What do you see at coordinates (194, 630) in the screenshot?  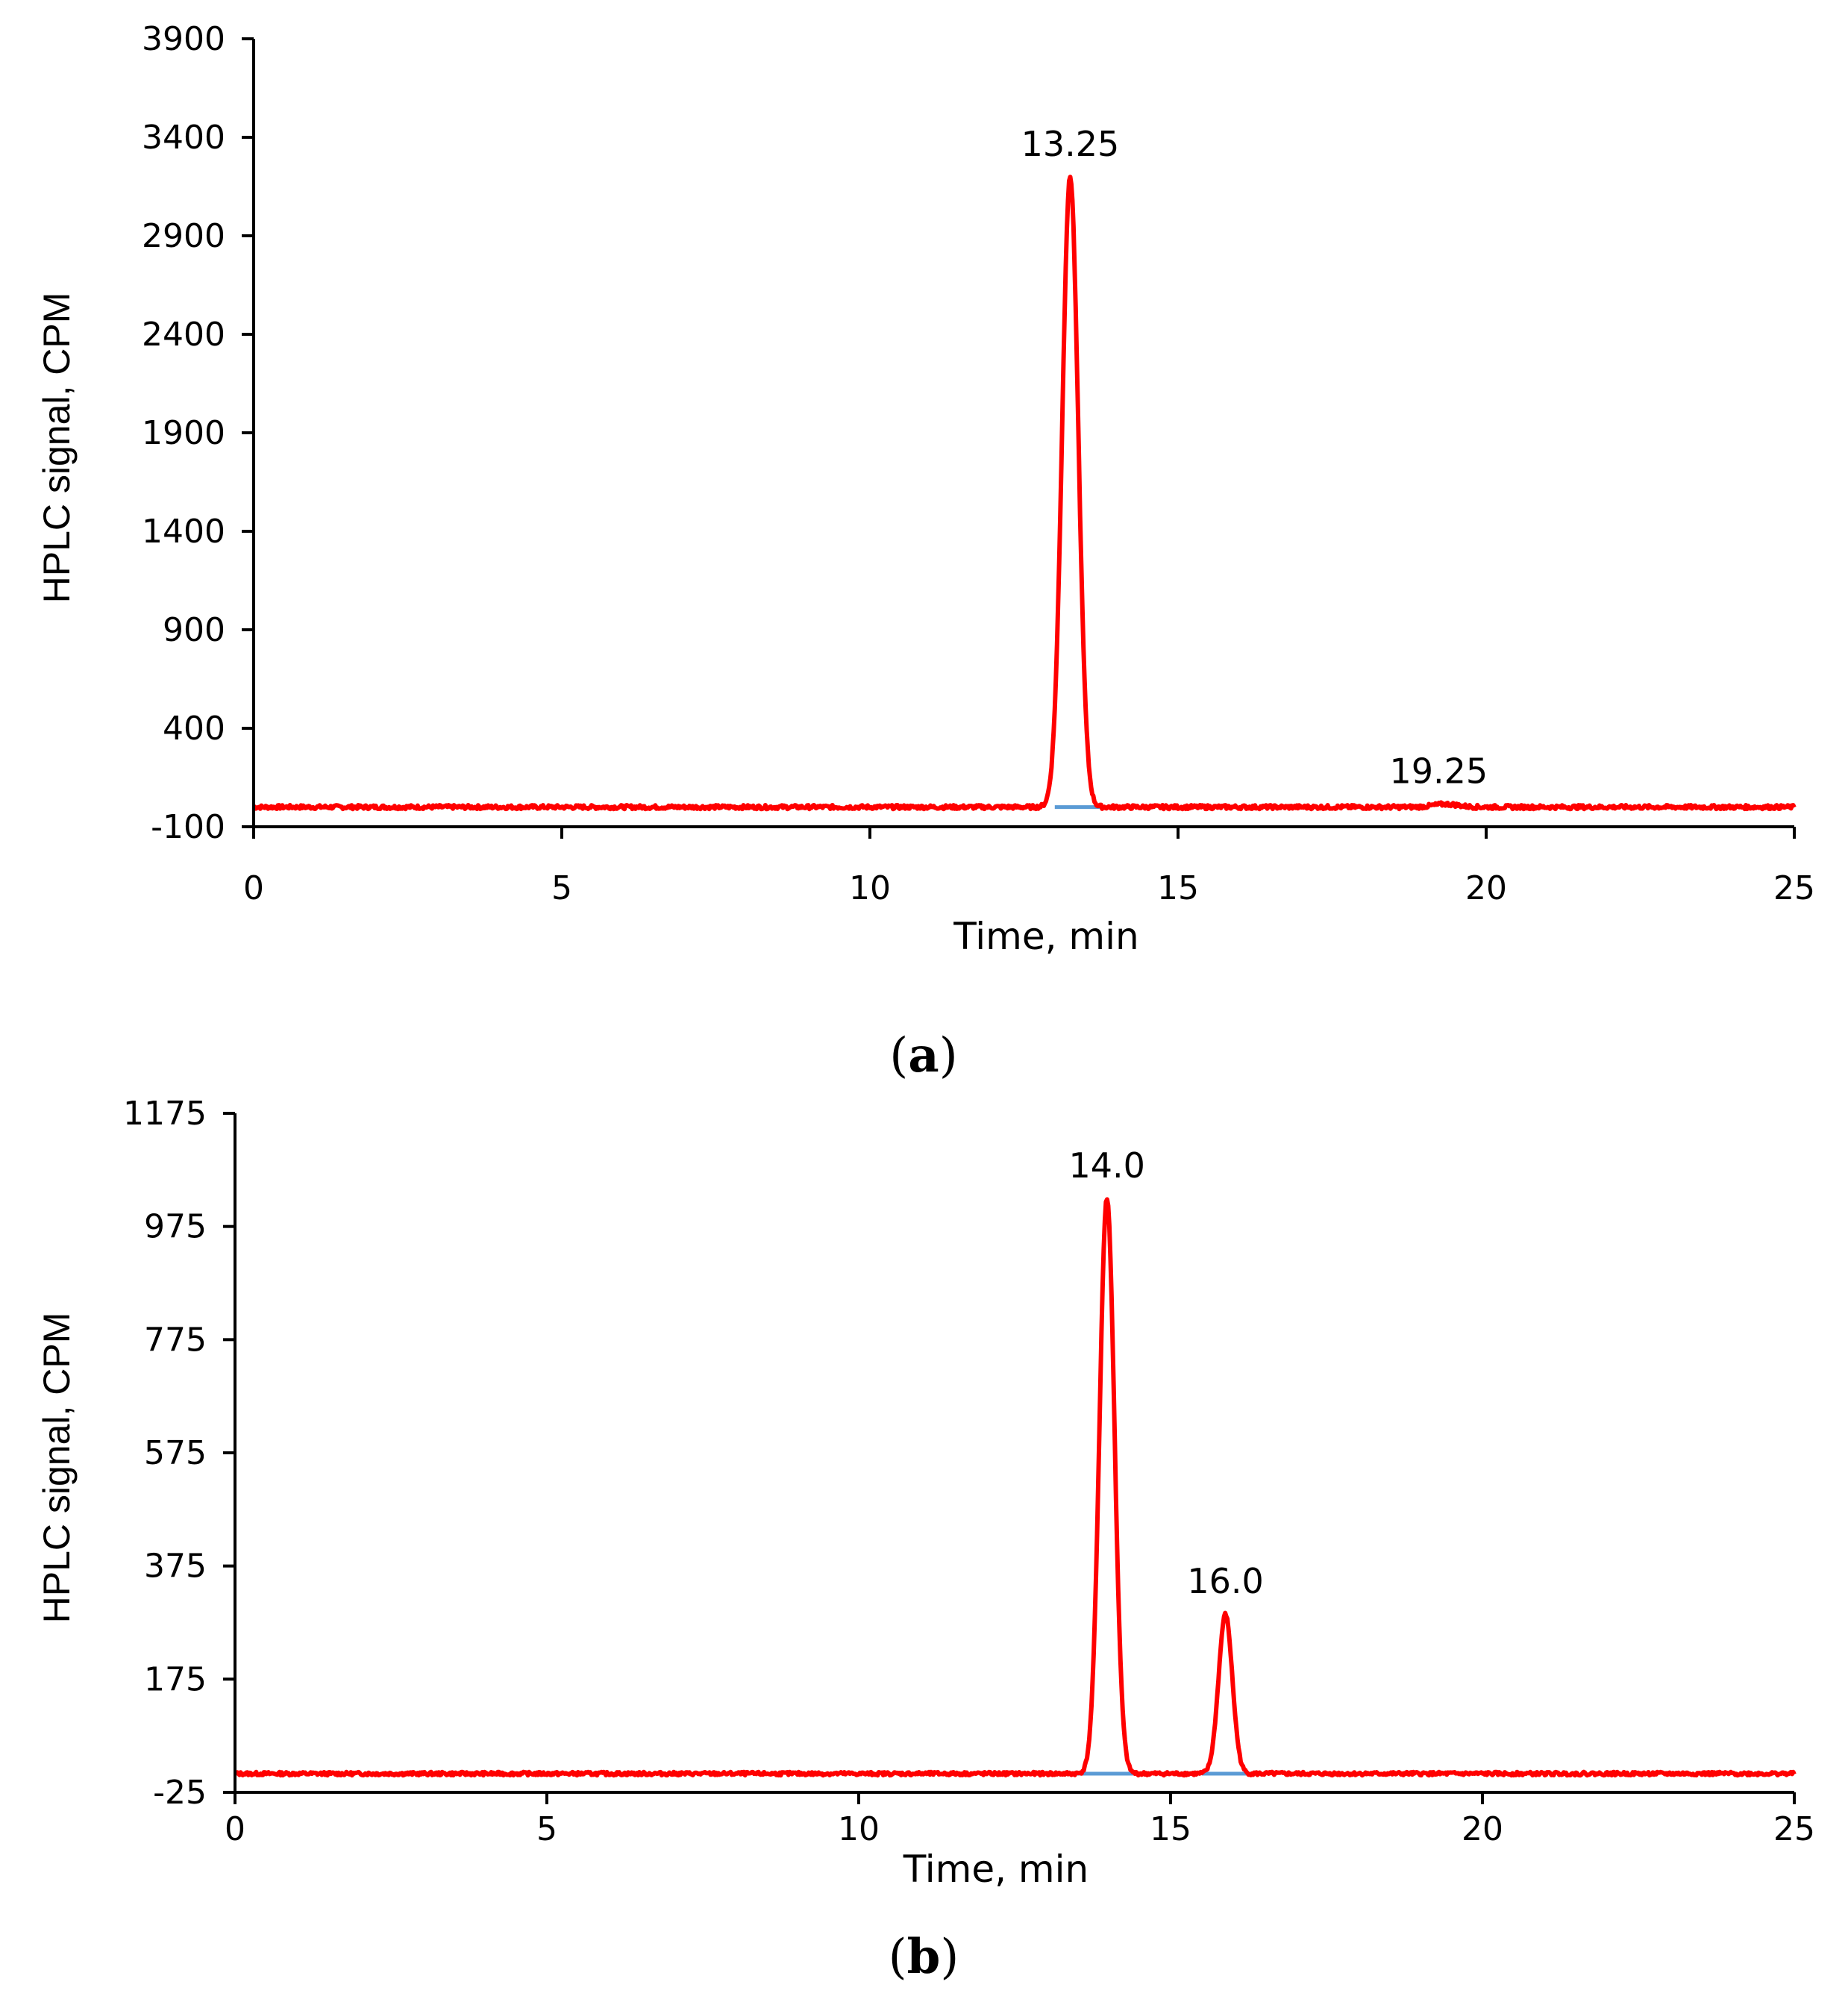 I see `y-tick-label: 900` at bounding box center [194, 630].